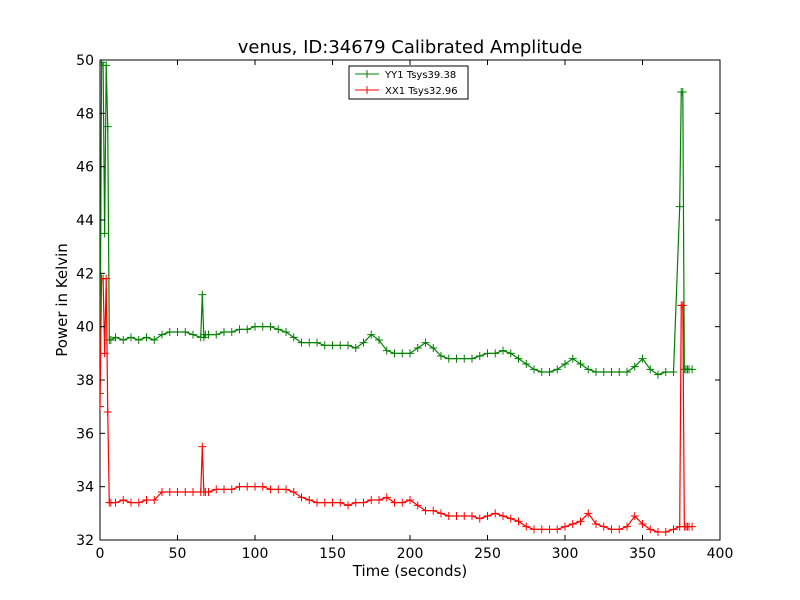  Describe the element at coordinates (487, 554) in the screenshot. I see `x-tick-label: 250` at that location.